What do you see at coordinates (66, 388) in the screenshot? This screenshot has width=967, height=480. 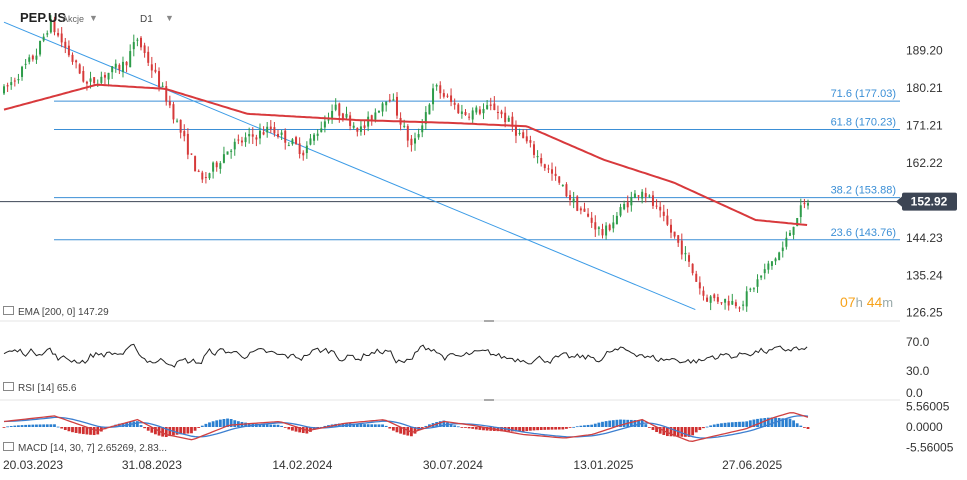 I see `rsi-legend-value: 65.6` at bounding box center [66, 388].